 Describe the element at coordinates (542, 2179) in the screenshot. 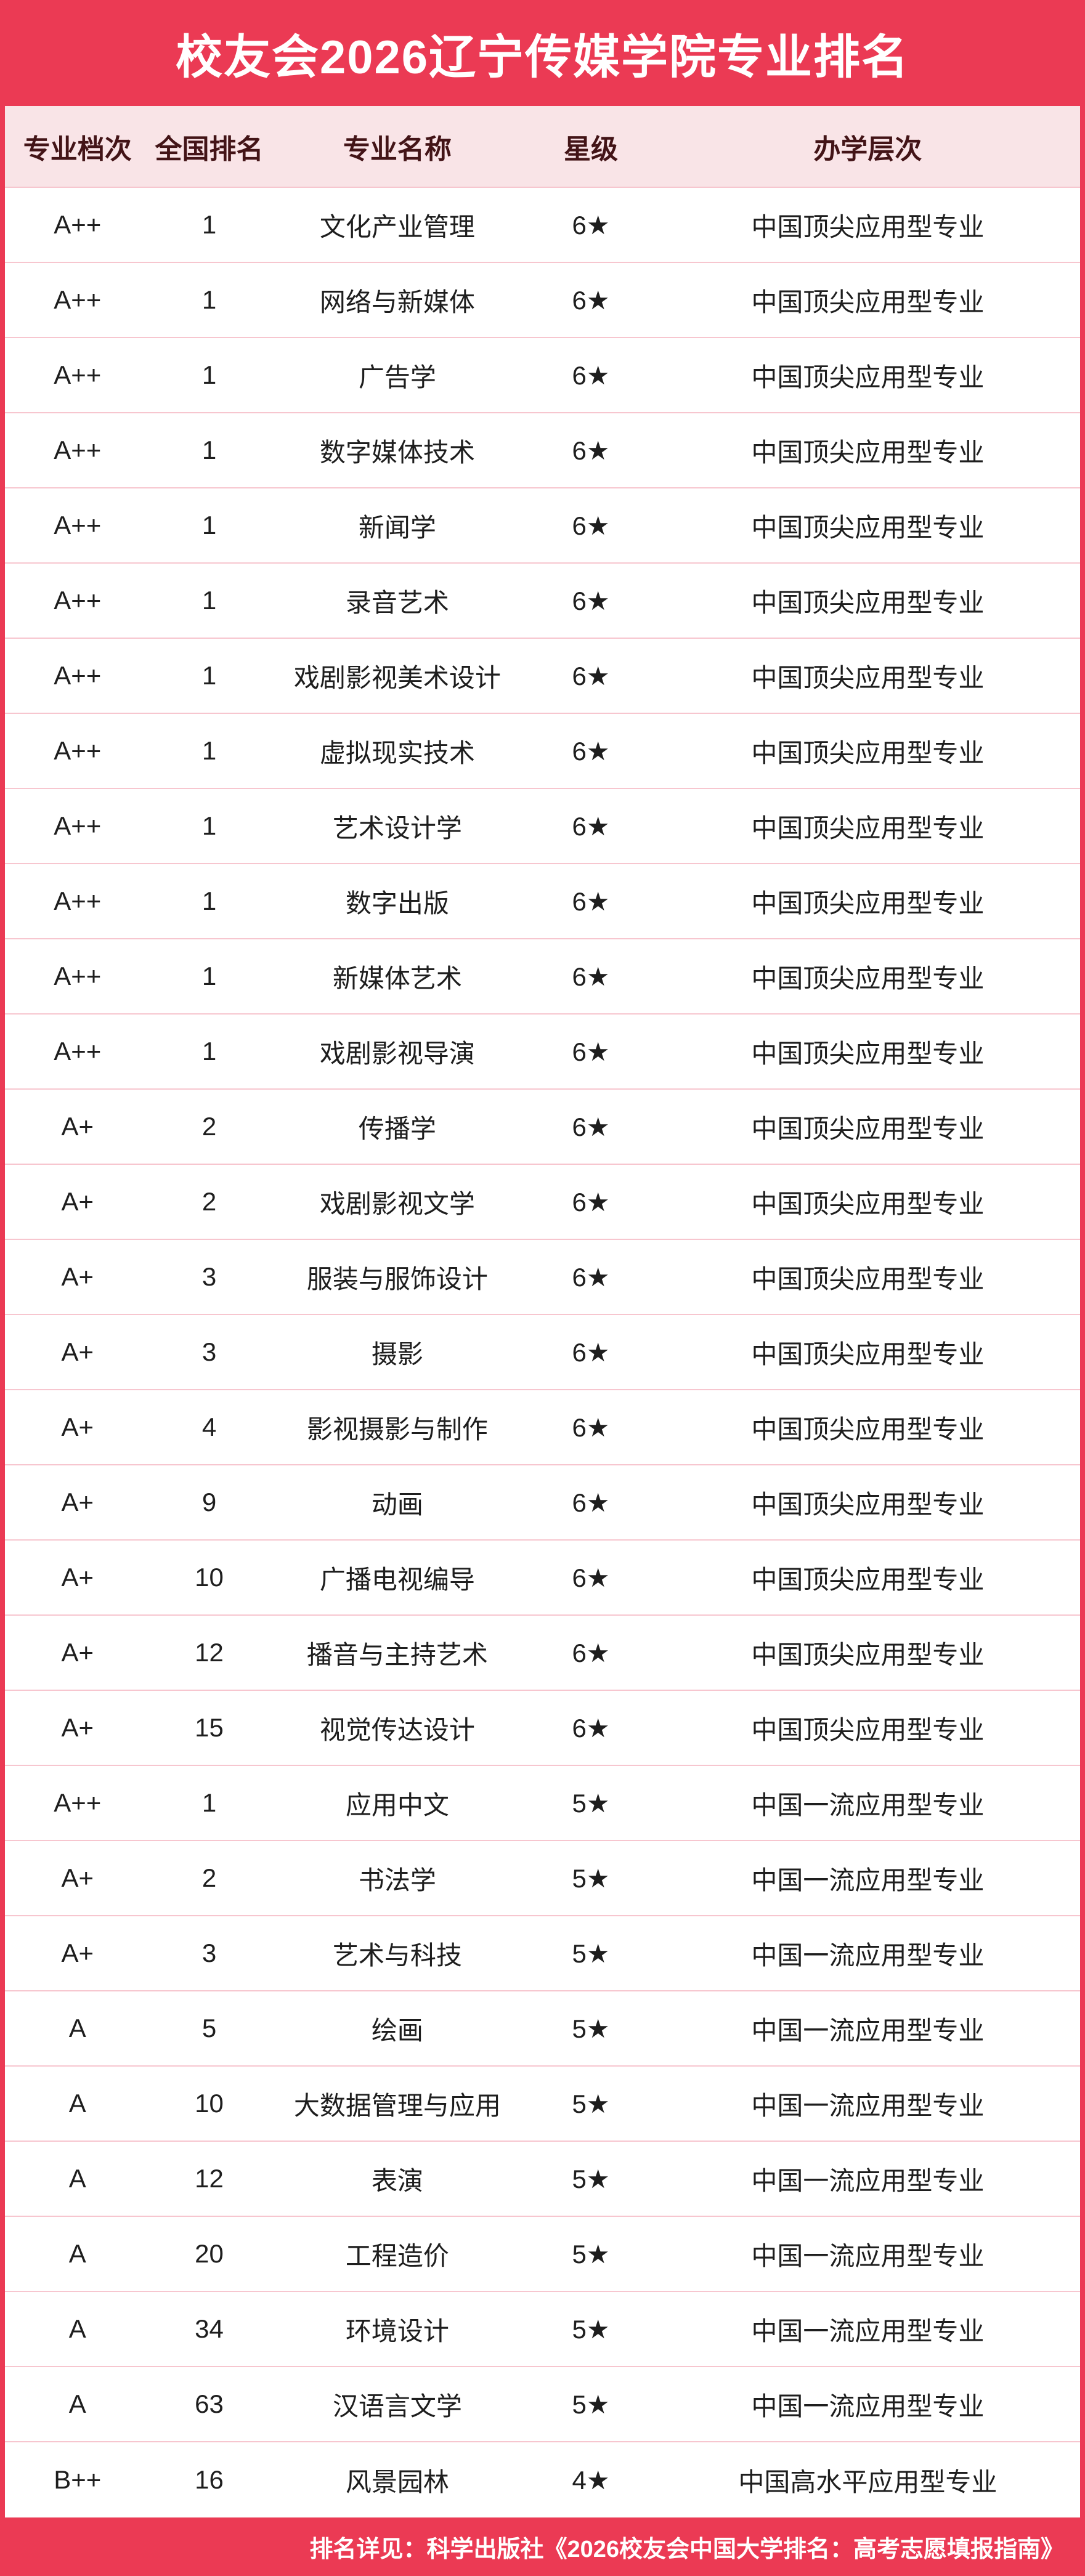

I see `table-row: A 12 表演 5★ 中国一流应用型专业` at that location.